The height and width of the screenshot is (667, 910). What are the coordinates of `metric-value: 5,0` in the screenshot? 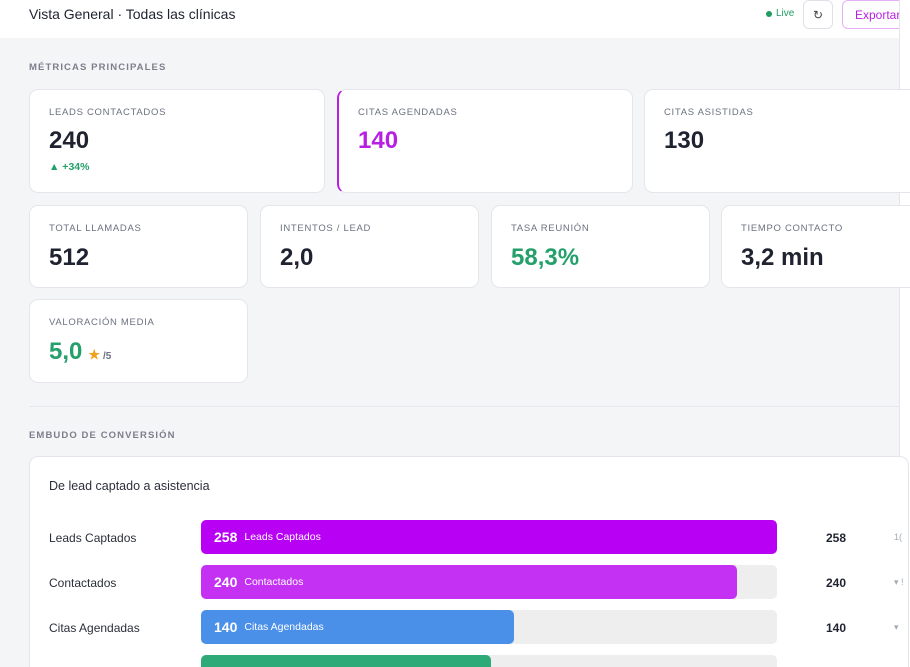 It's located at (66, 351).